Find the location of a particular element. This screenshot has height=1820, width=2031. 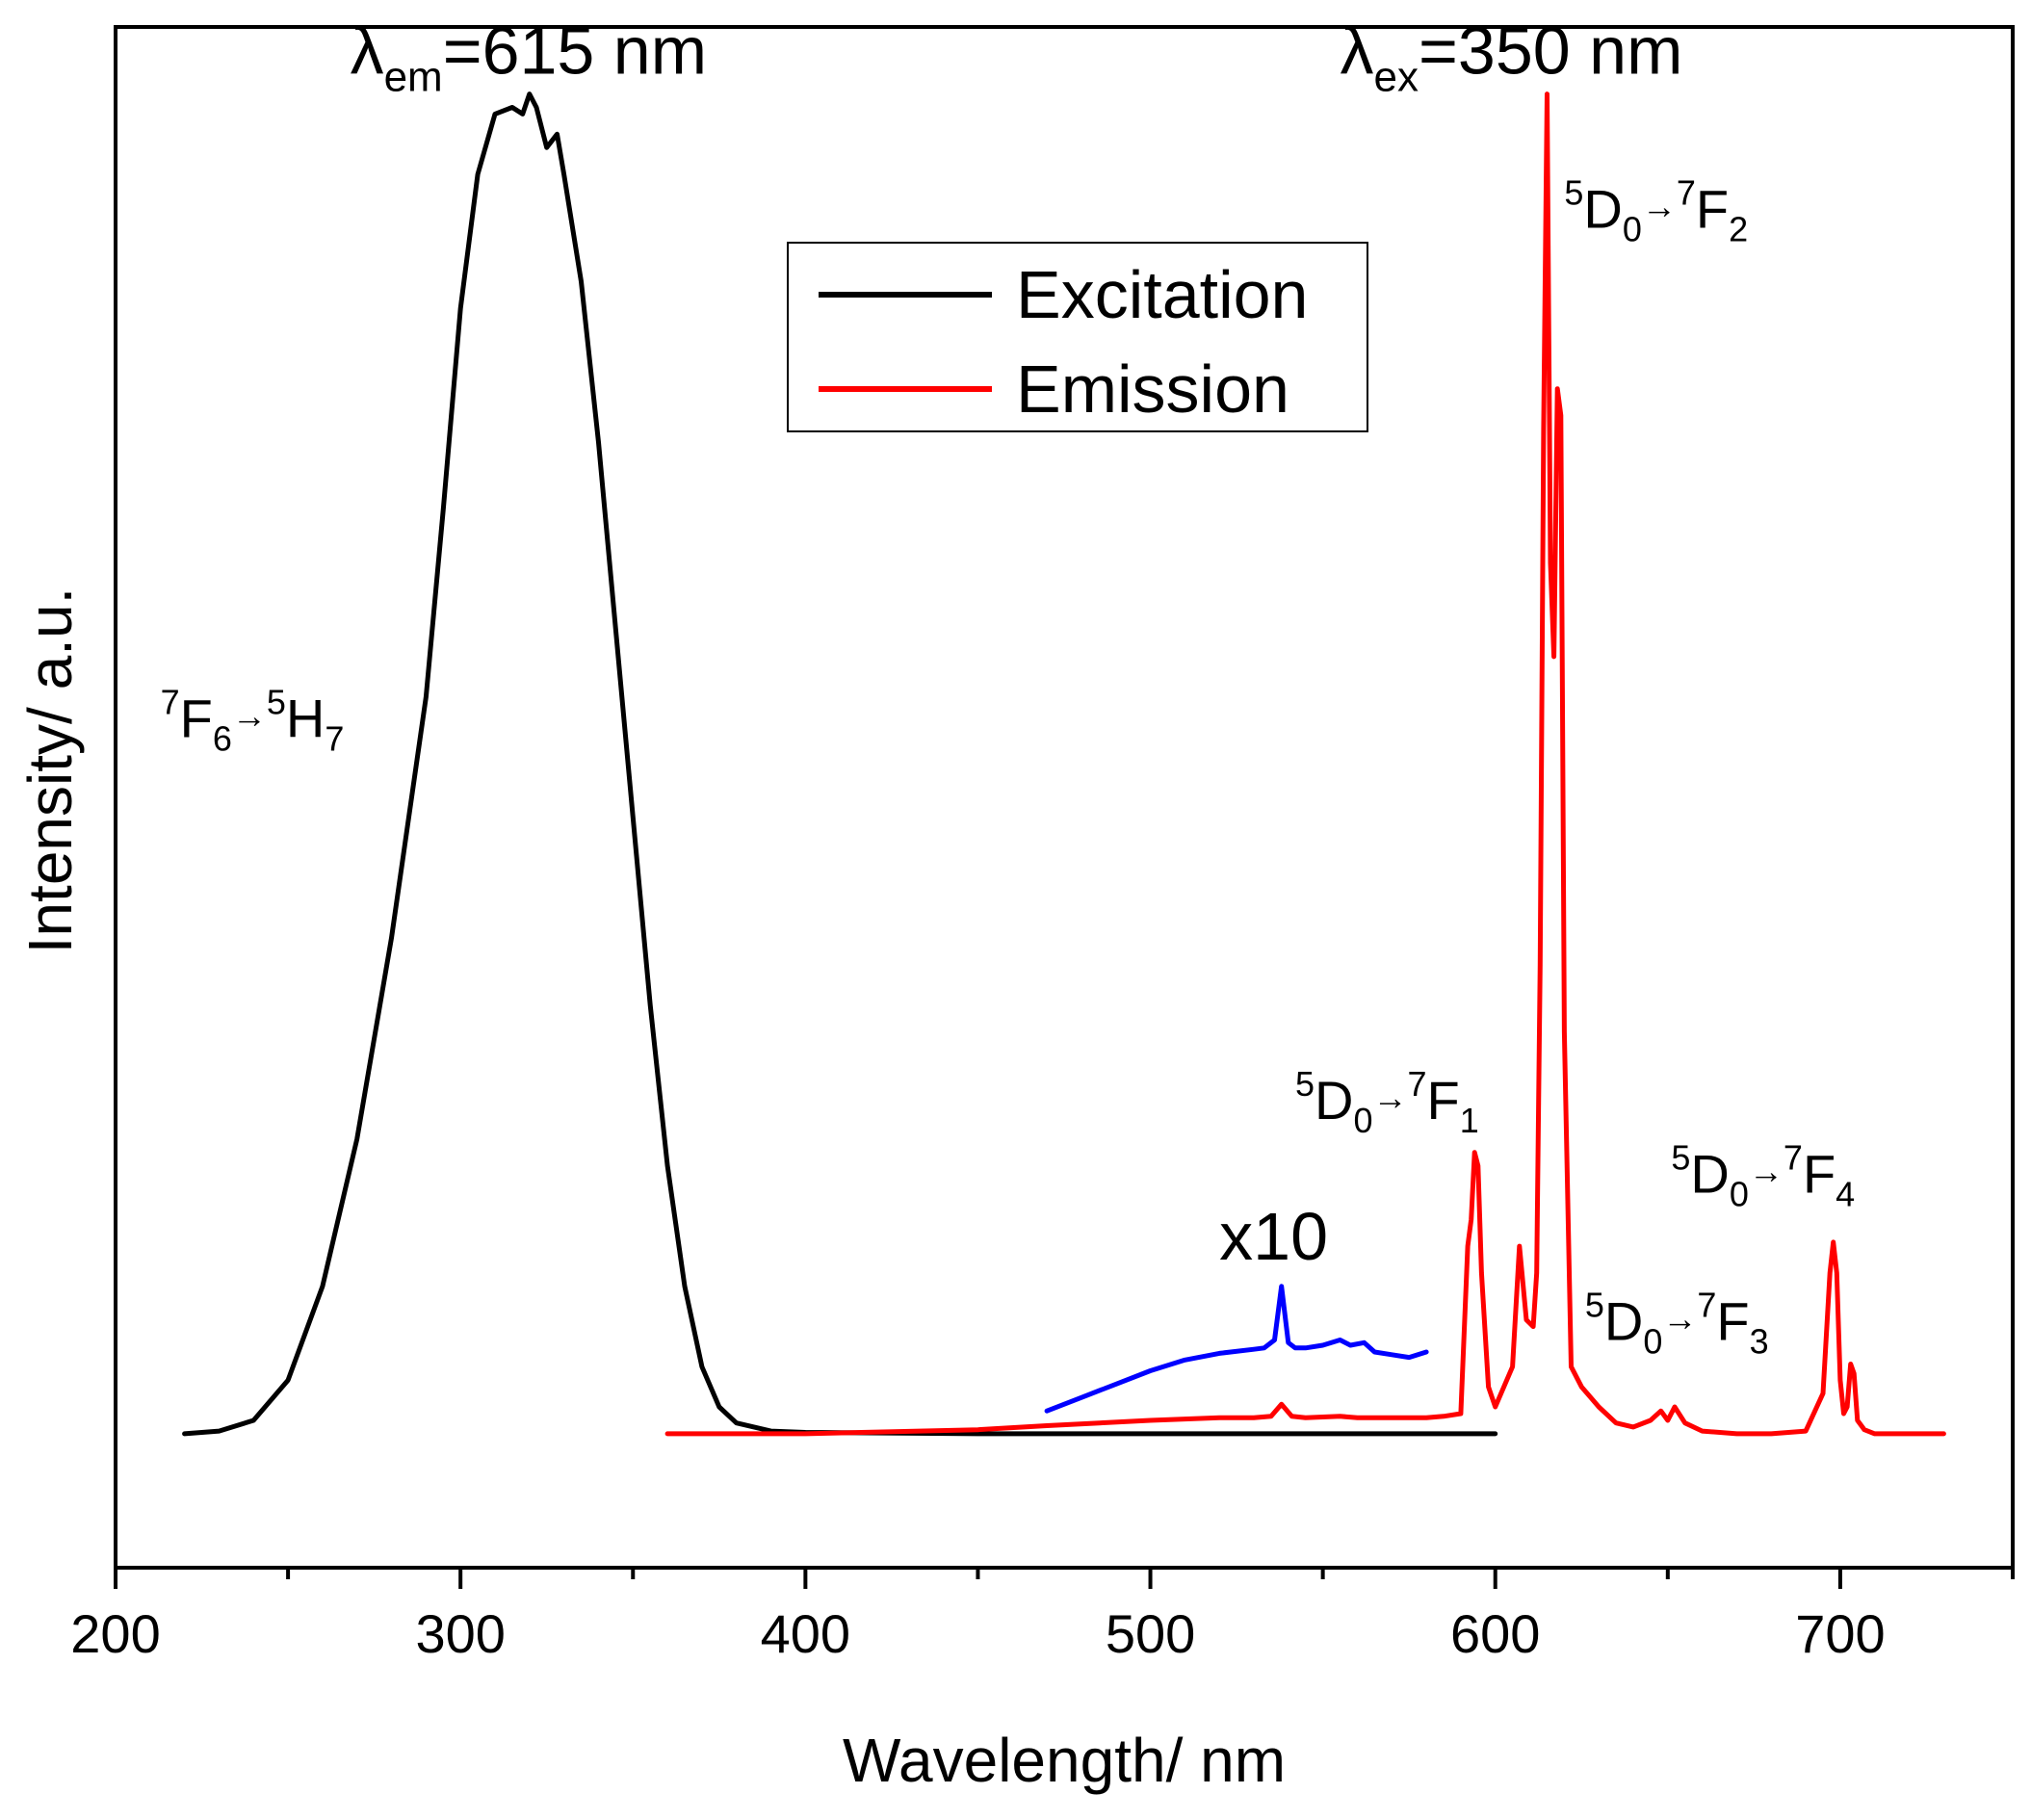

x-tick-label: 300 is located at coordinates (460, 1634).